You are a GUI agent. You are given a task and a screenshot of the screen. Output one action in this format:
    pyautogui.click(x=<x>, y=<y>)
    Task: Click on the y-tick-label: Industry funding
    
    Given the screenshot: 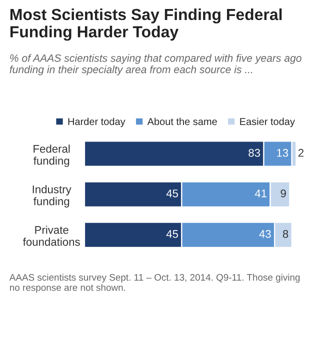 What is the action you would take?
    pyautogui.click(x=52, y=196)
    